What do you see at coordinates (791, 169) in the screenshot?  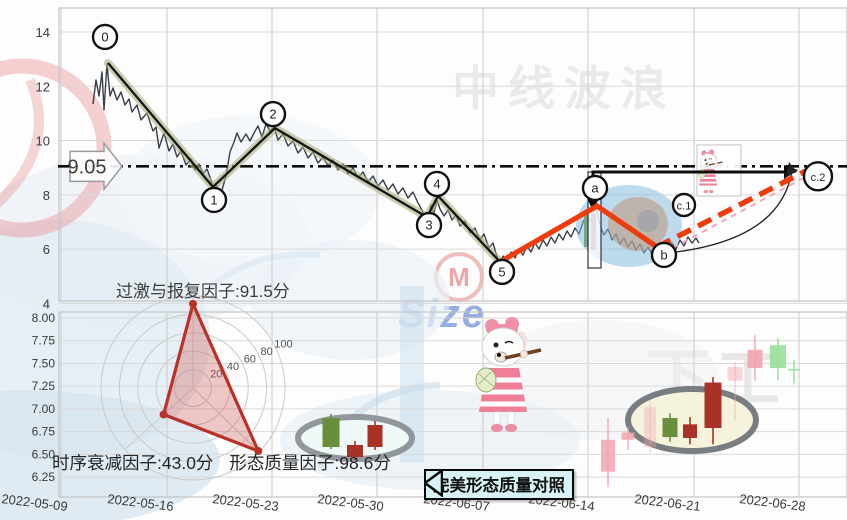 I see `curved-arrowhead` at bounding box center [791, 169].